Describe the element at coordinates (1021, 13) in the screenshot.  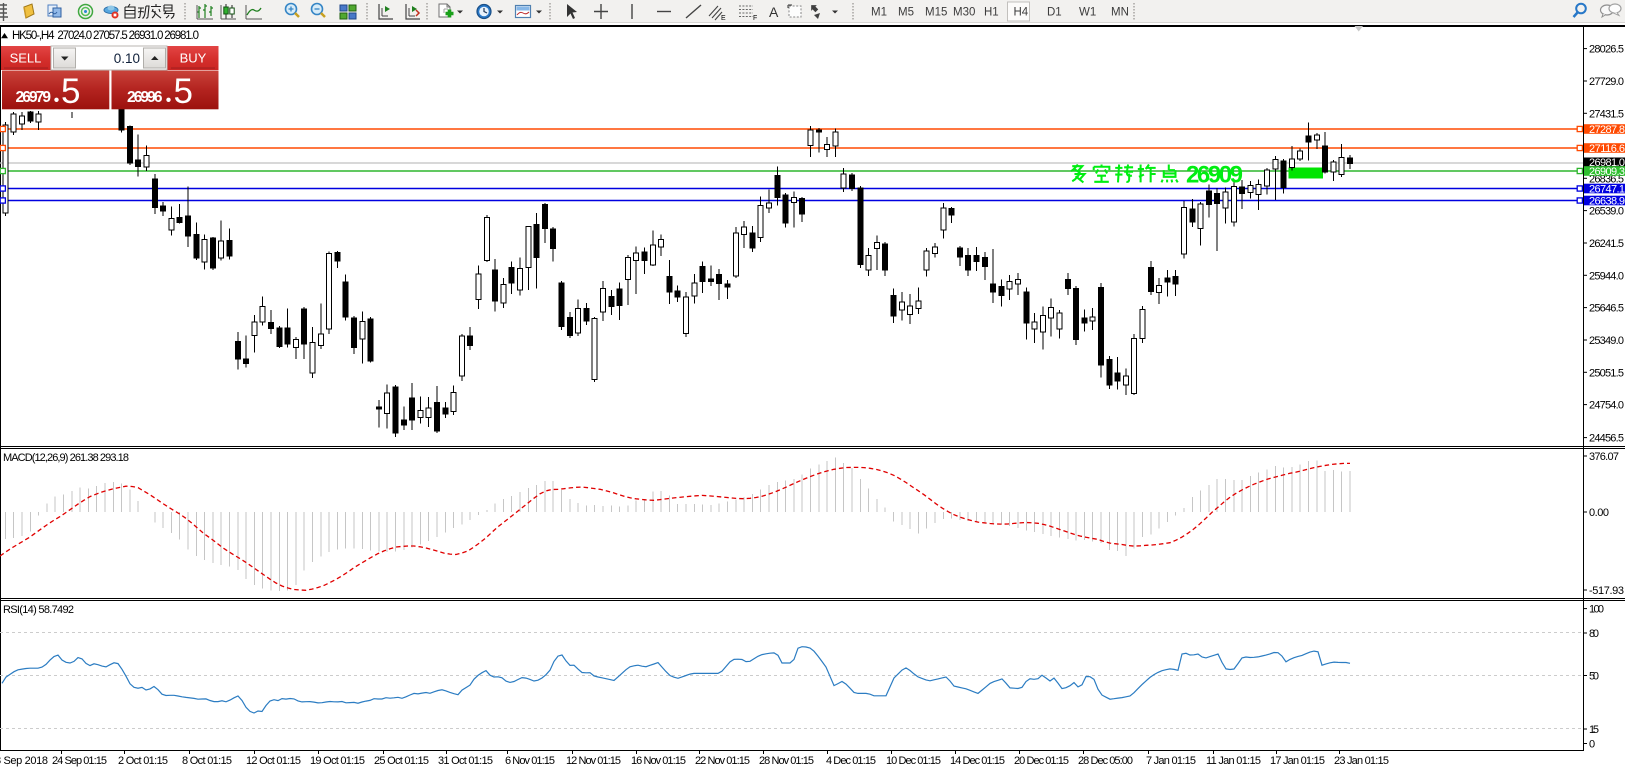
I see `svg-text: H4` at that location.